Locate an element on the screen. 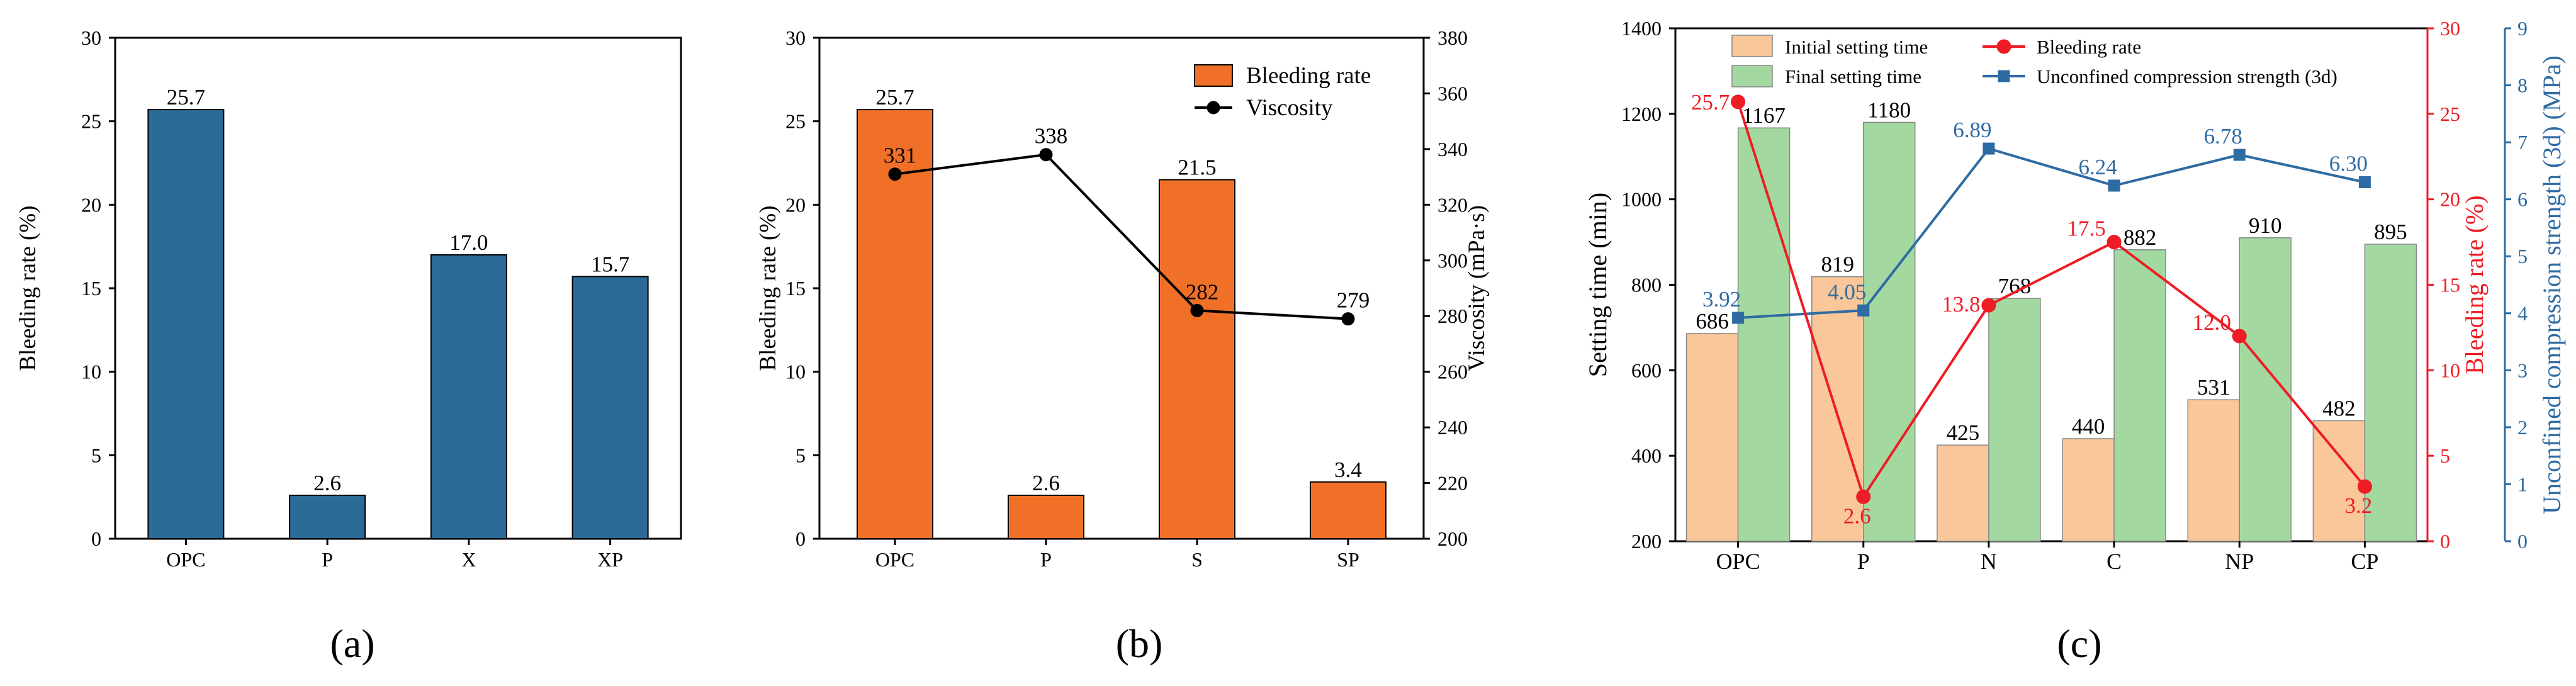 This screenshot has width=2576, height=686. bar-initial-opc is located at coordinates (1712, 437).